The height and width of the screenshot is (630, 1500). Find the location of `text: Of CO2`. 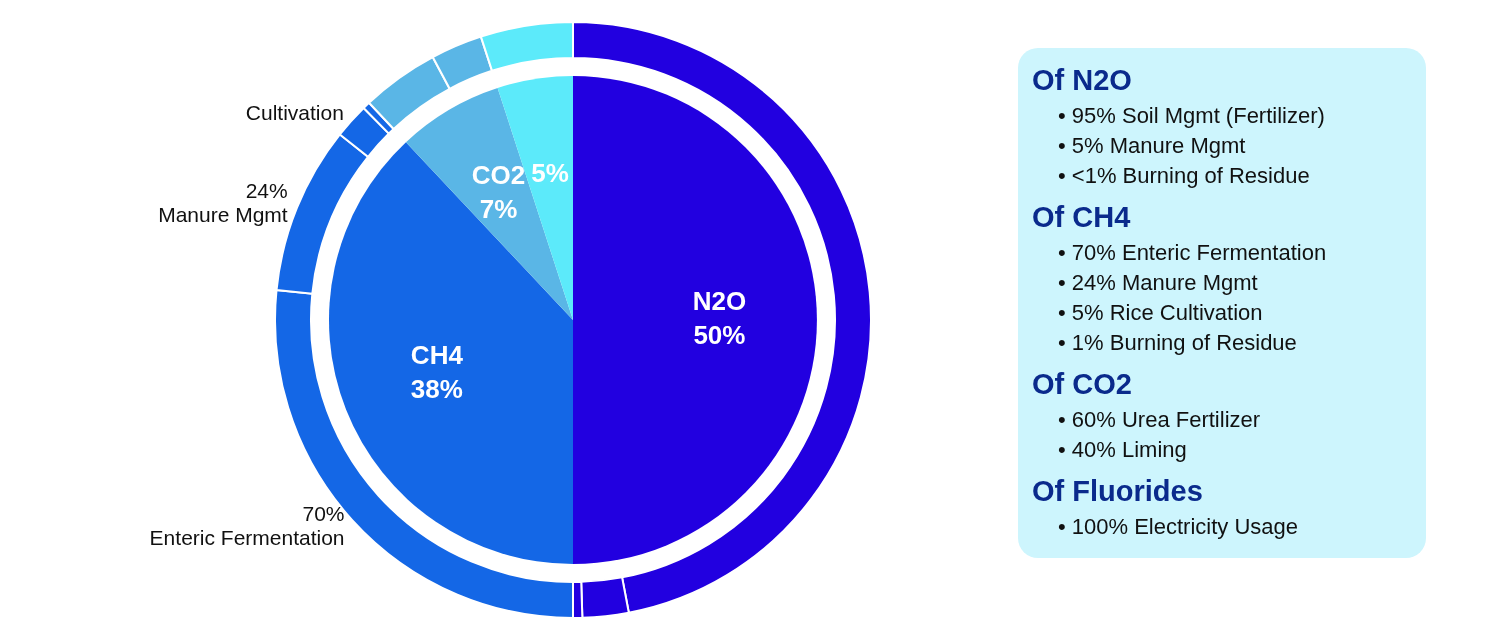

text: Of CO2 is located at coordinates (1082, 384).